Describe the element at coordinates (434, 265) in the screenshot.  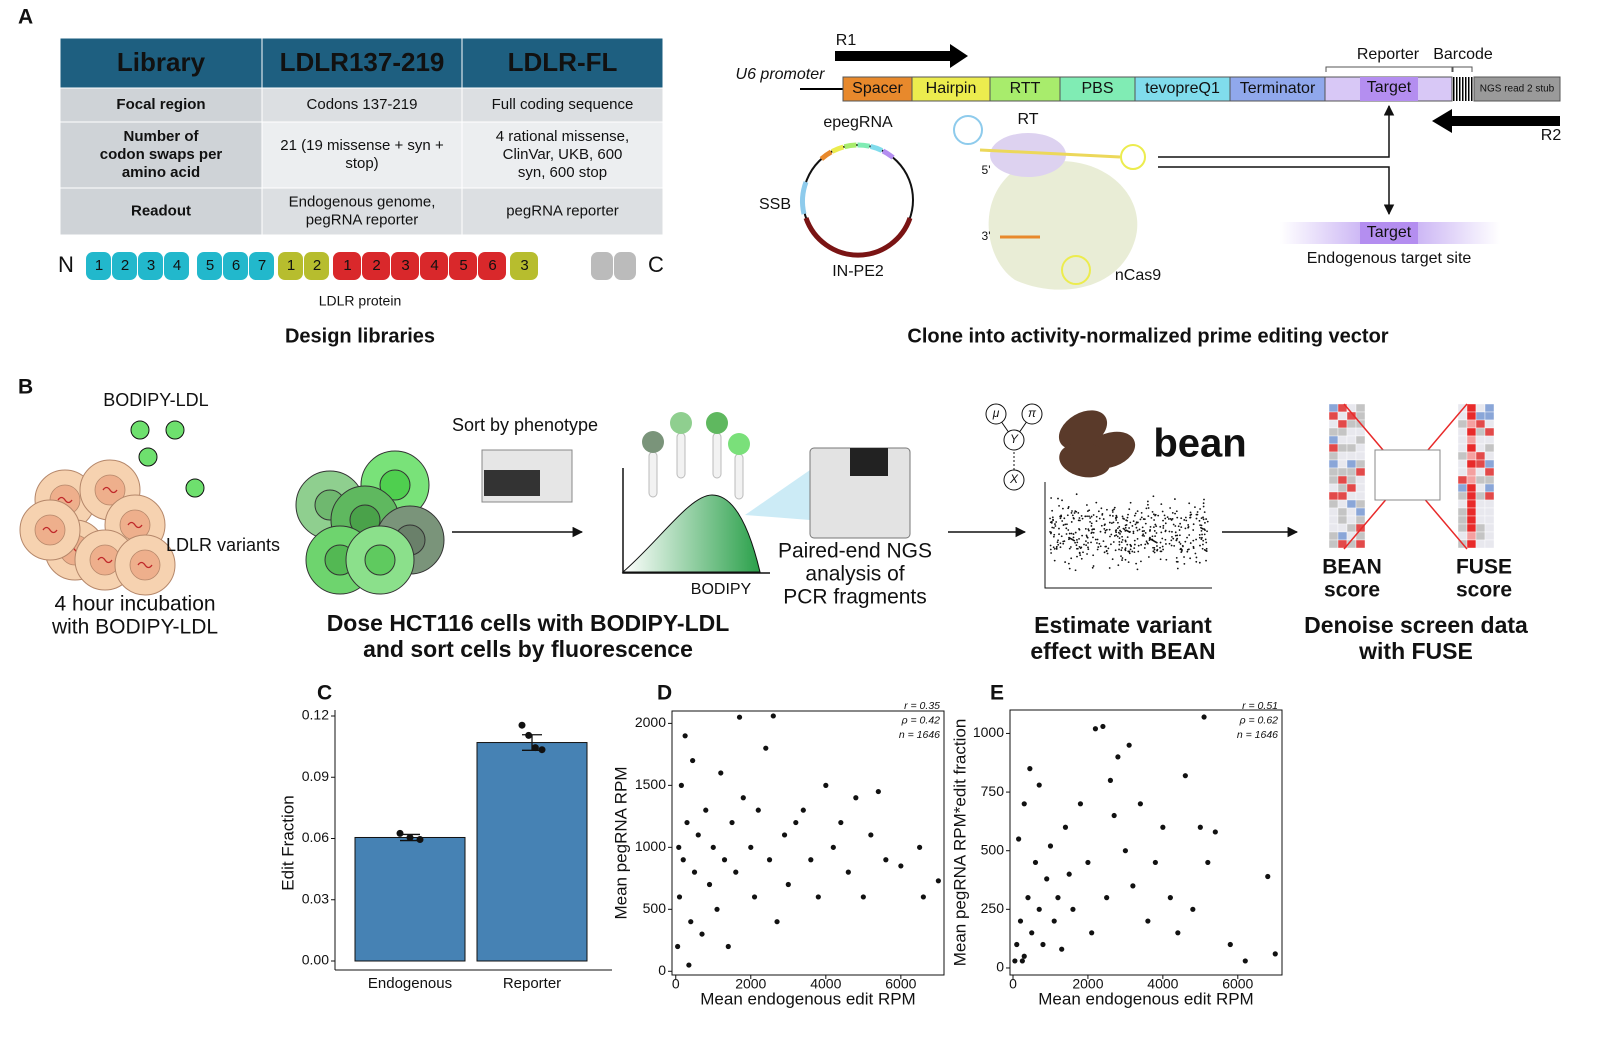
I see `domain-label: 4` at that location.